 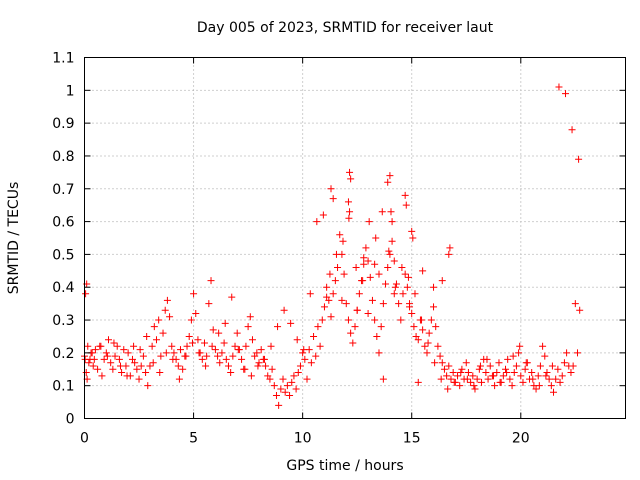 What do you see at coordinates (63, 354) in the screenshot?
I see `y-tick-label: 0.2` at bounding box center [63, 354].